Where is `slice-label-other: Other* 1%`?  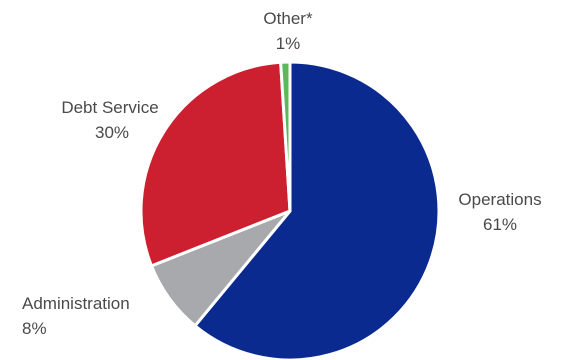 slice-label-other: Other* 1% is located at coordinates (288, 31).